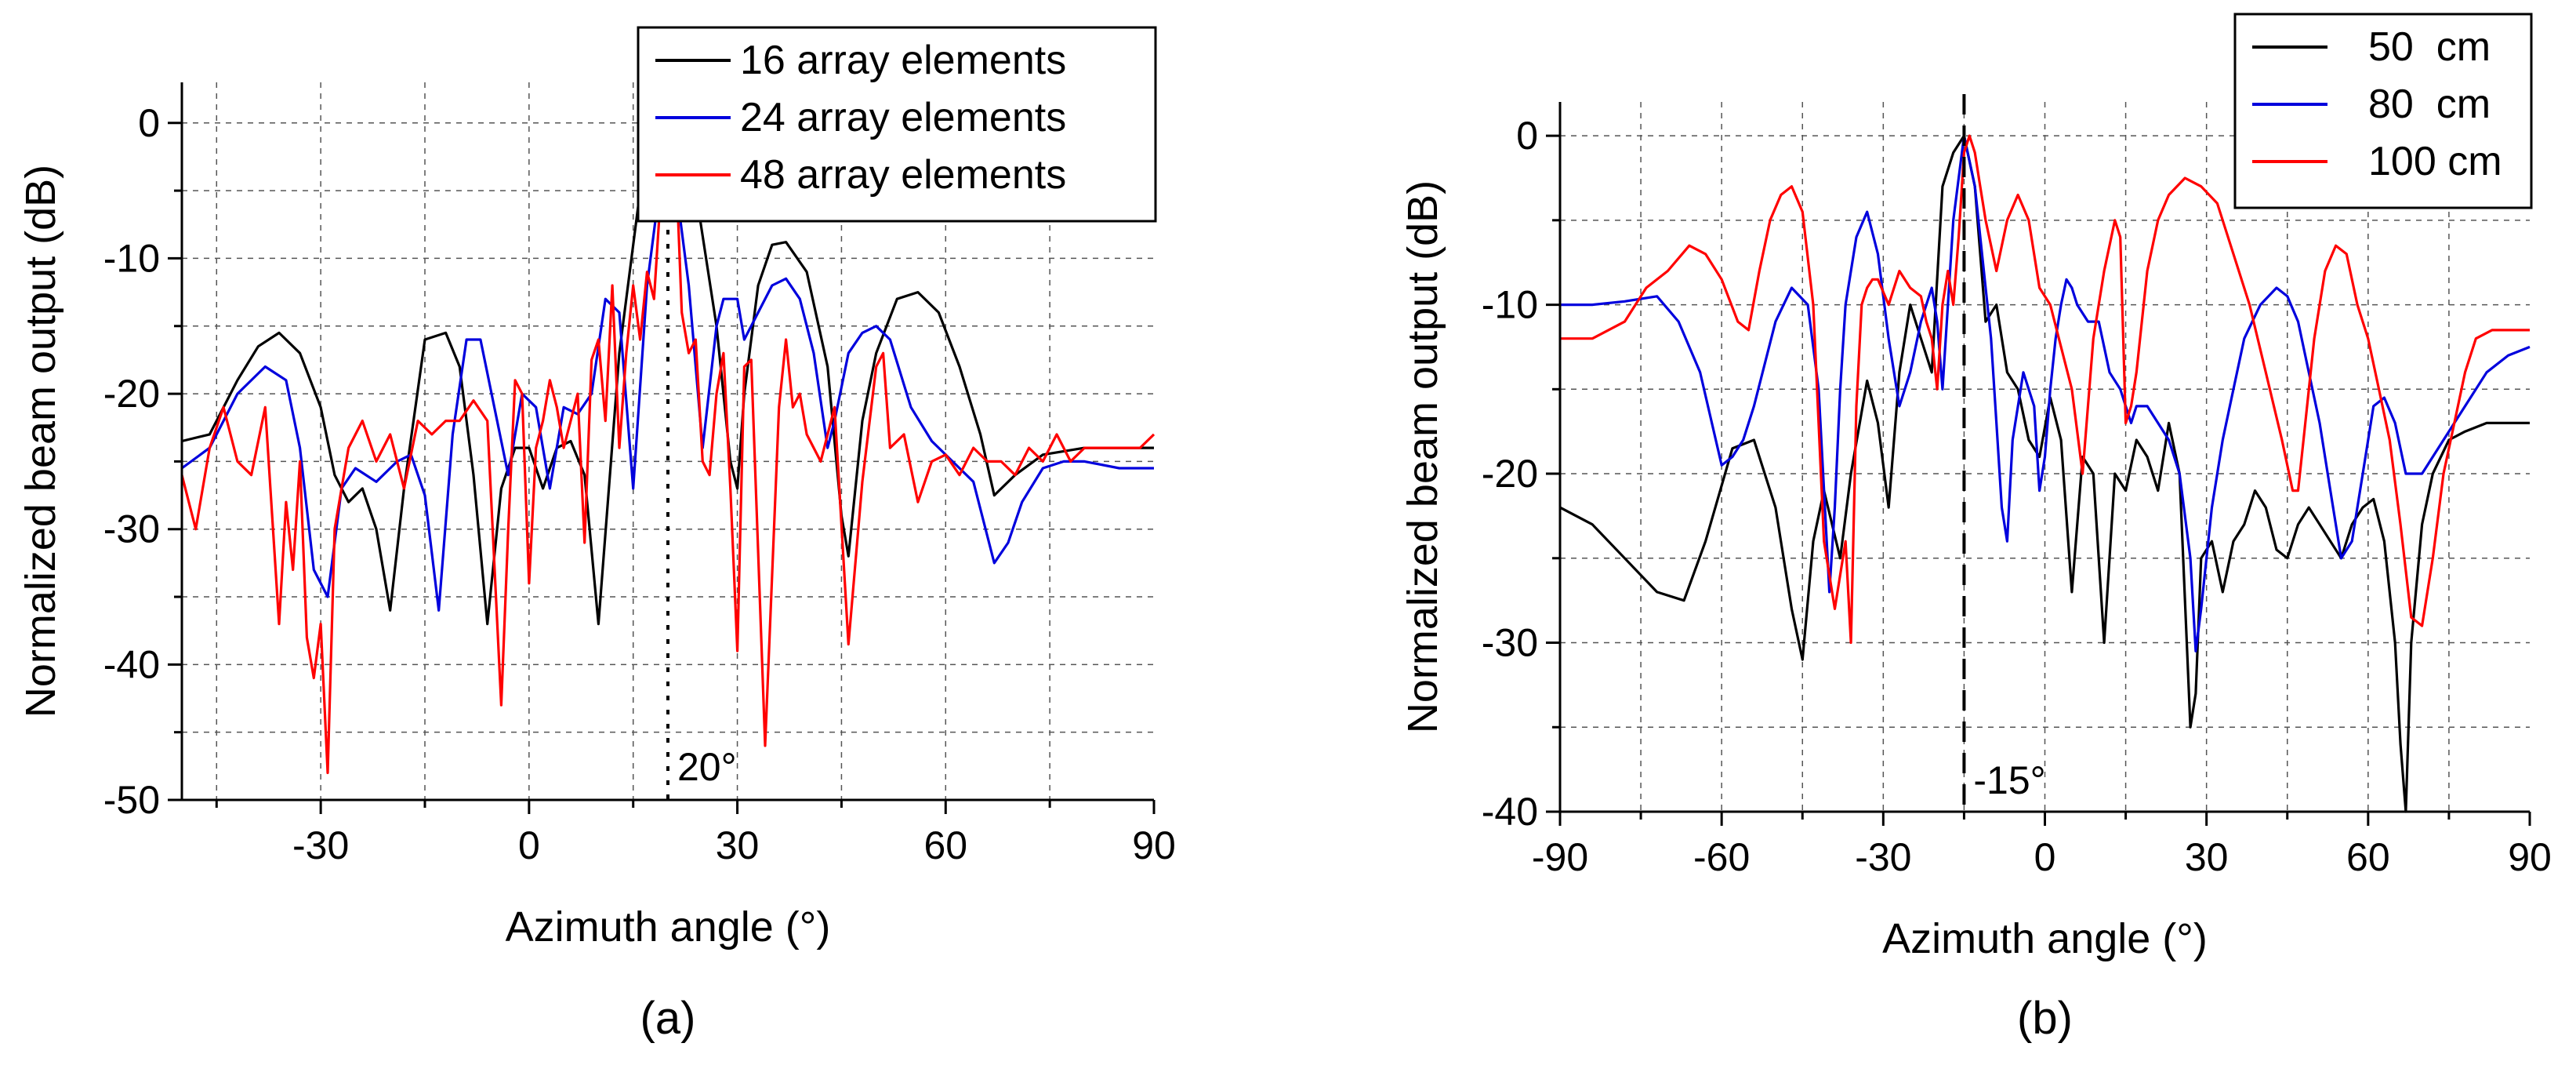 The height and width of the screenshot is (1065, 2576). I want to click on y-tick-label: -50, so click(131, 800).